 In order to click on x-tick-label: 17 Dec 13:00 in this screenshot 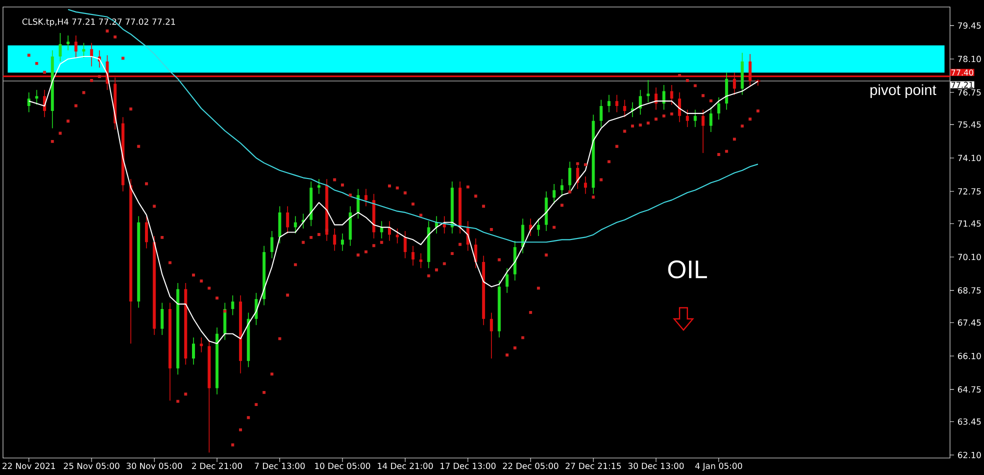, I will do `click(468, 466)`.